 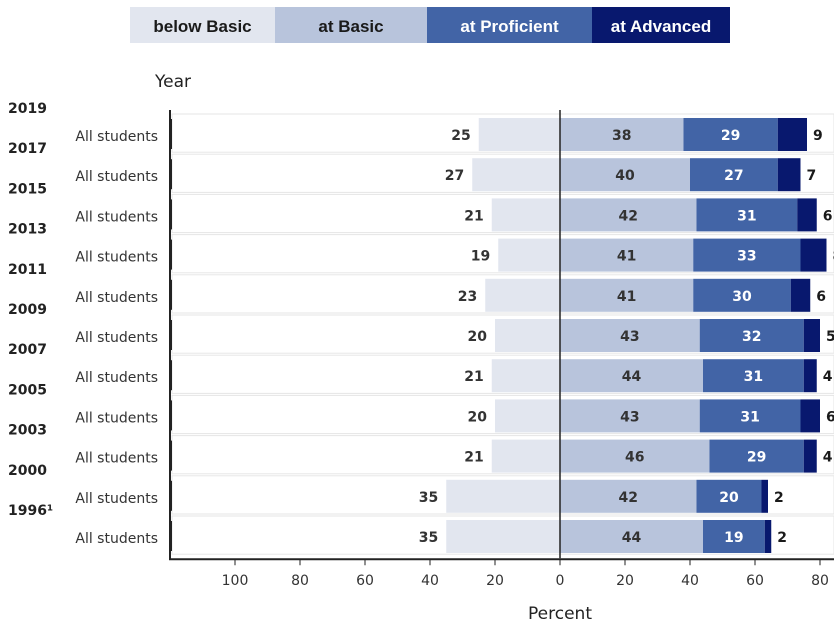 I want to click on x-axis-label: Percent, so click(x=560, y=614).